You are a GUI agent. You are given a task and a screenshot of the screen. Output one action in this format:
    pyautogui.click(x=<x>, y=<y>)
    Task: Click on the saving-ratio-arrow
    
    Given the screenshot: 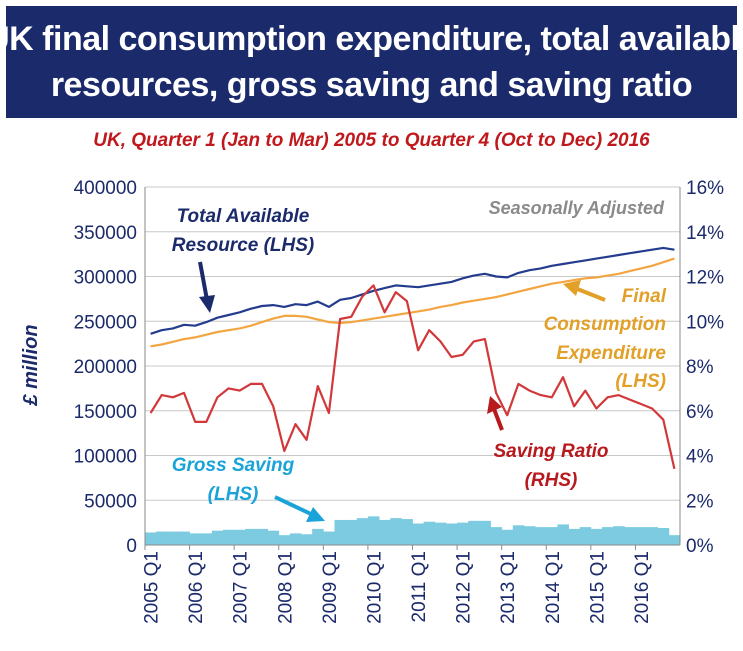 What is the action you would take?
    pyautogui.click(x=495, y=413)
    